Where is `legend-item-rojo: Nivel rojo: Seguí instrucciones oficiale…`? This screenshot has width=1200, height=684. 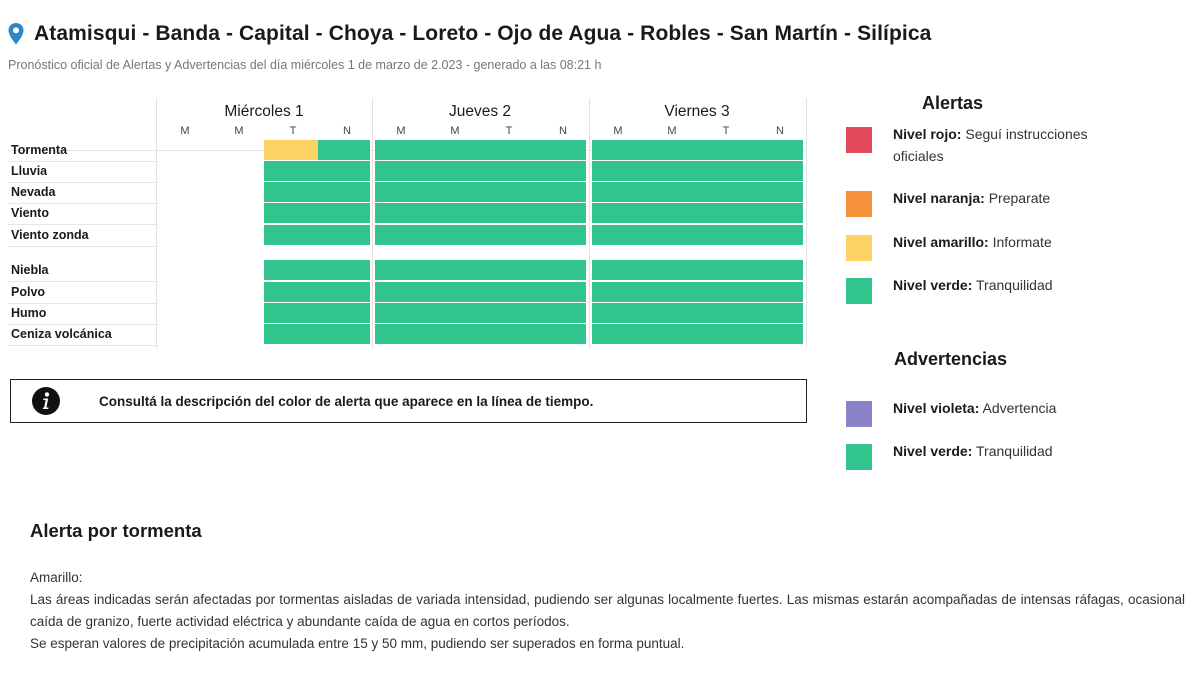
legend-item-rojo: Nivel rojo: Seguí instrucciones oficiale… is located at coordinates (979, 146).